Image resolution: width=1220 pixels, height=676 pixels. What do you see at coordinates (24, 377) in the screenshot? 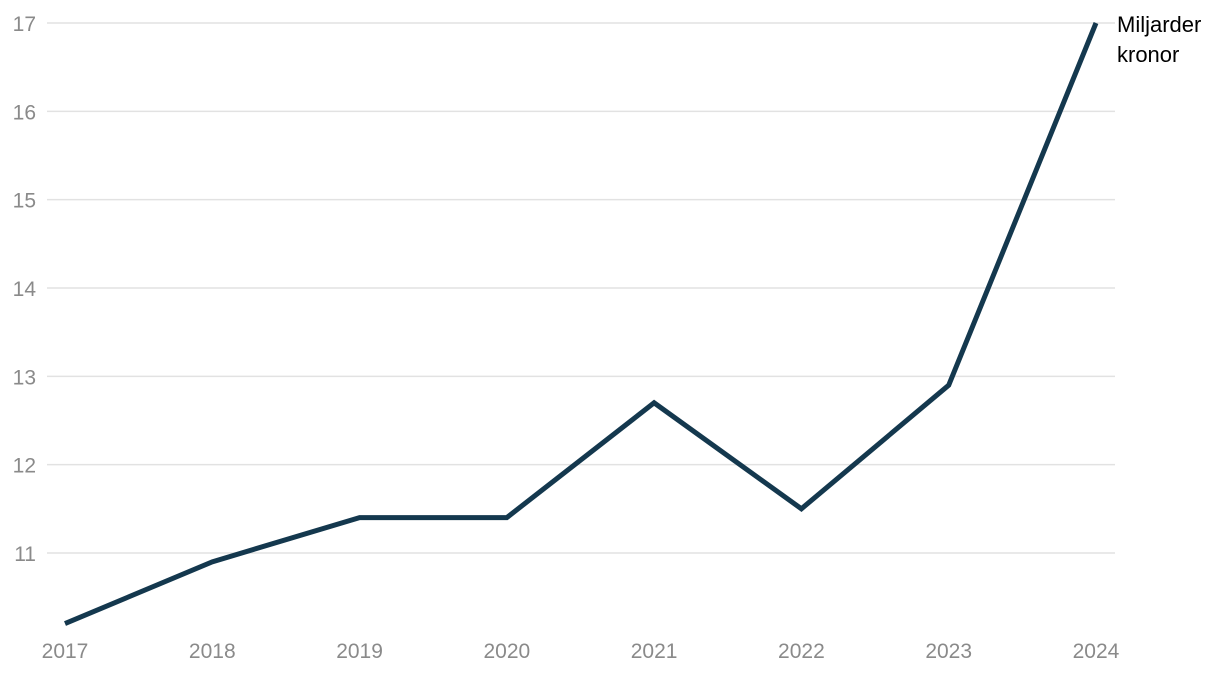
I see `y-tick-label: 13` at bounding box center [24, 377].